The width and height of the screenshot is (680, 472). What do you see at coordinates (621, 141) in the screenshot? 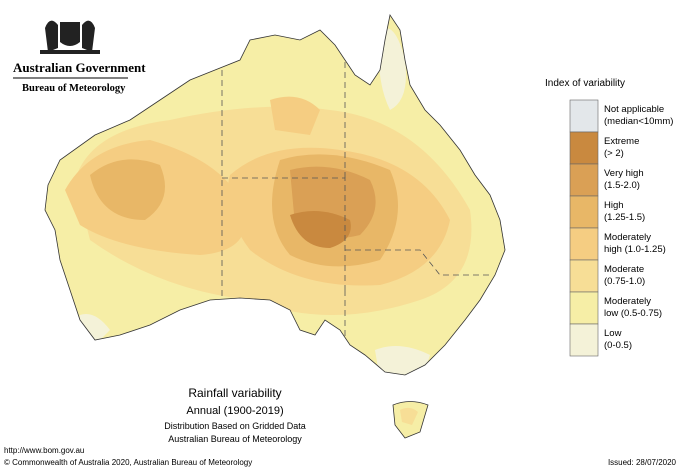
I see `legend-label: Extreme` at bounding box center [621, 141].